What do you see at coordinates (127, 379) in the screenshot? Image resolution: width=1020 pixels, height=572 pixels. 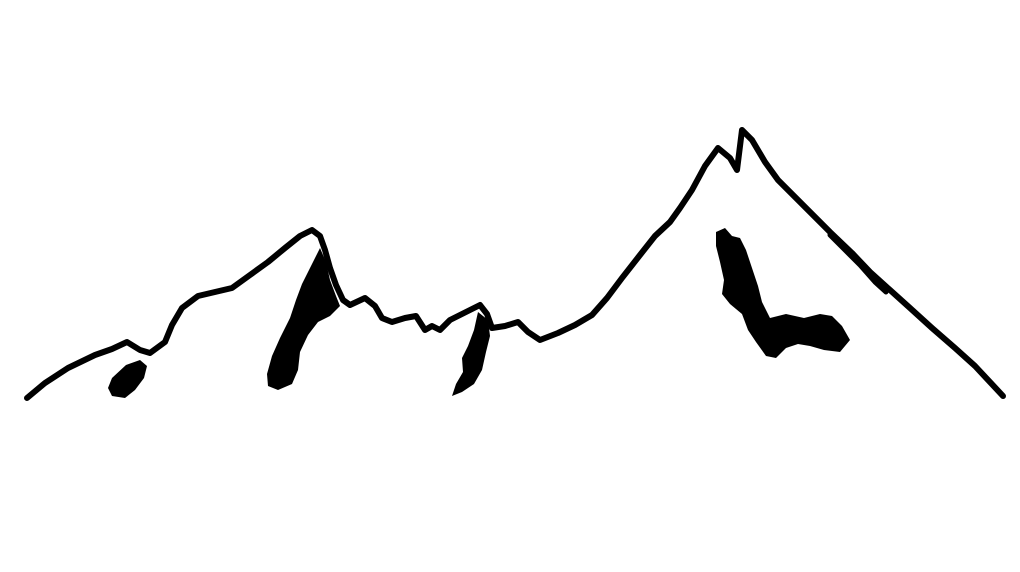 I see `left-foothill-shadow` at bounding box center [127, 379].